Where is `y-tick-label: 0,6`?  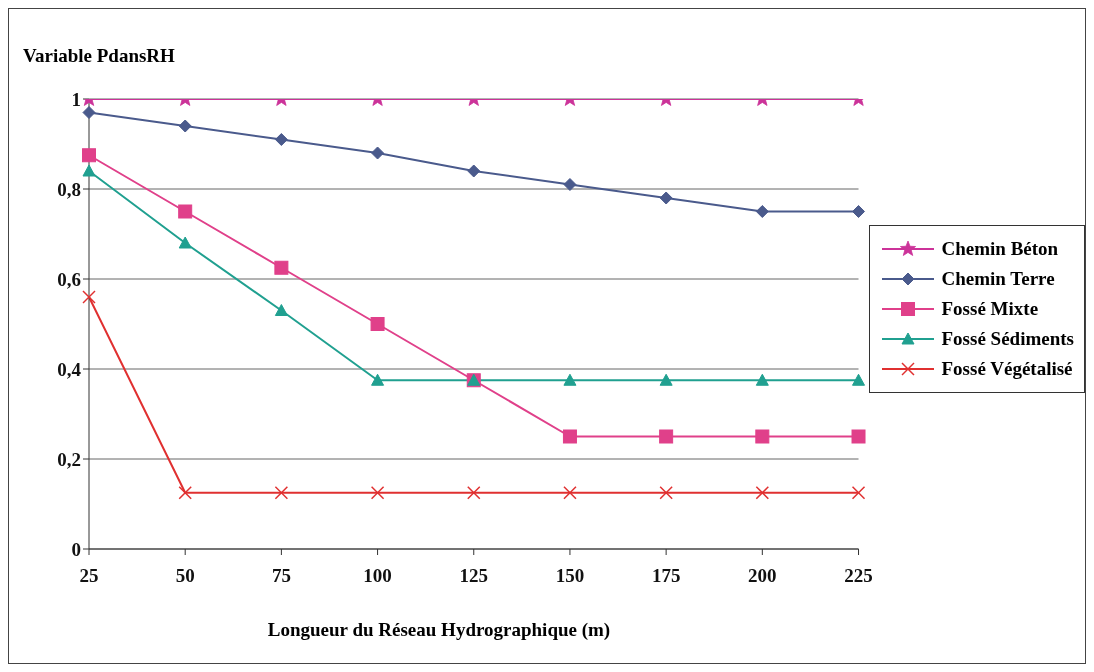
y-tick-label: 0,6 is located at coordinates (69, 279).